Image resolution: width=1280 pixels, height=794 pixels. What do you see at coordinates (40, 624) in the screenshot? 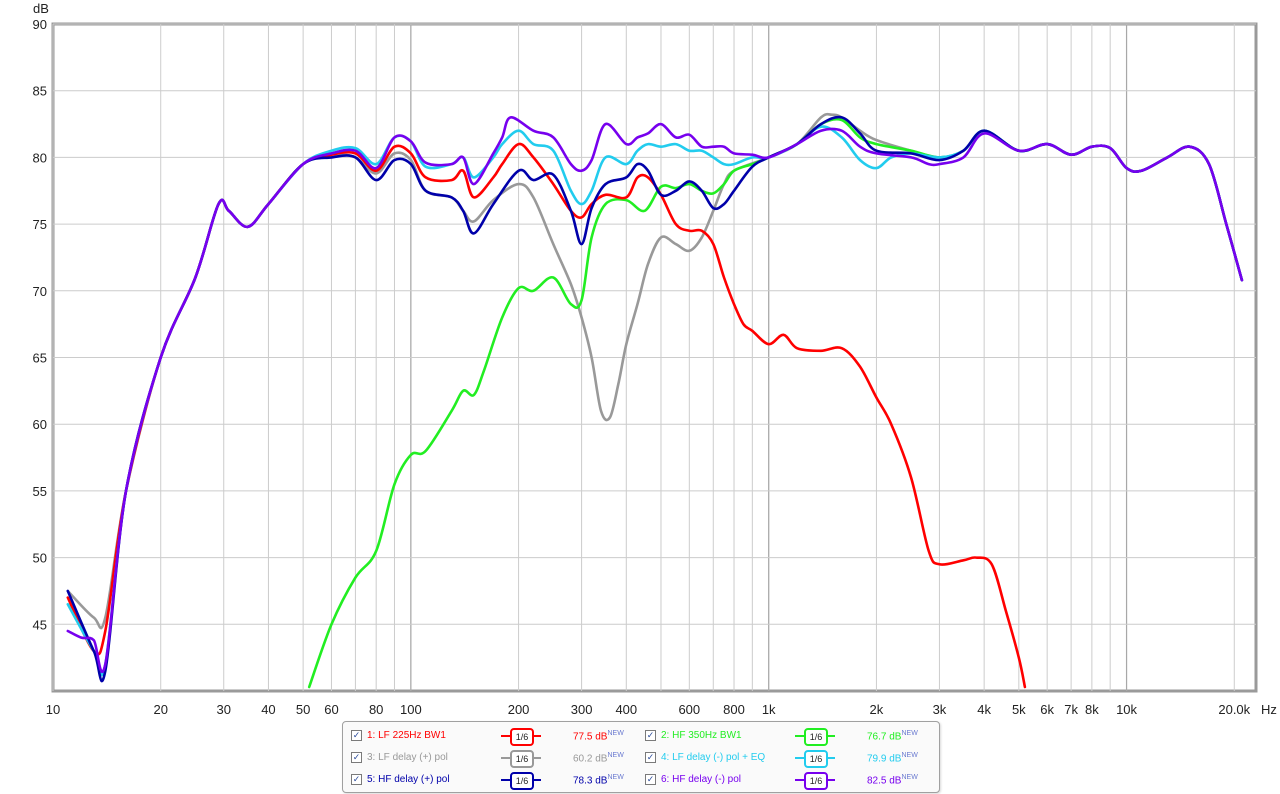
I see `y-tick-label: 45` at bounding box center [40, 624].